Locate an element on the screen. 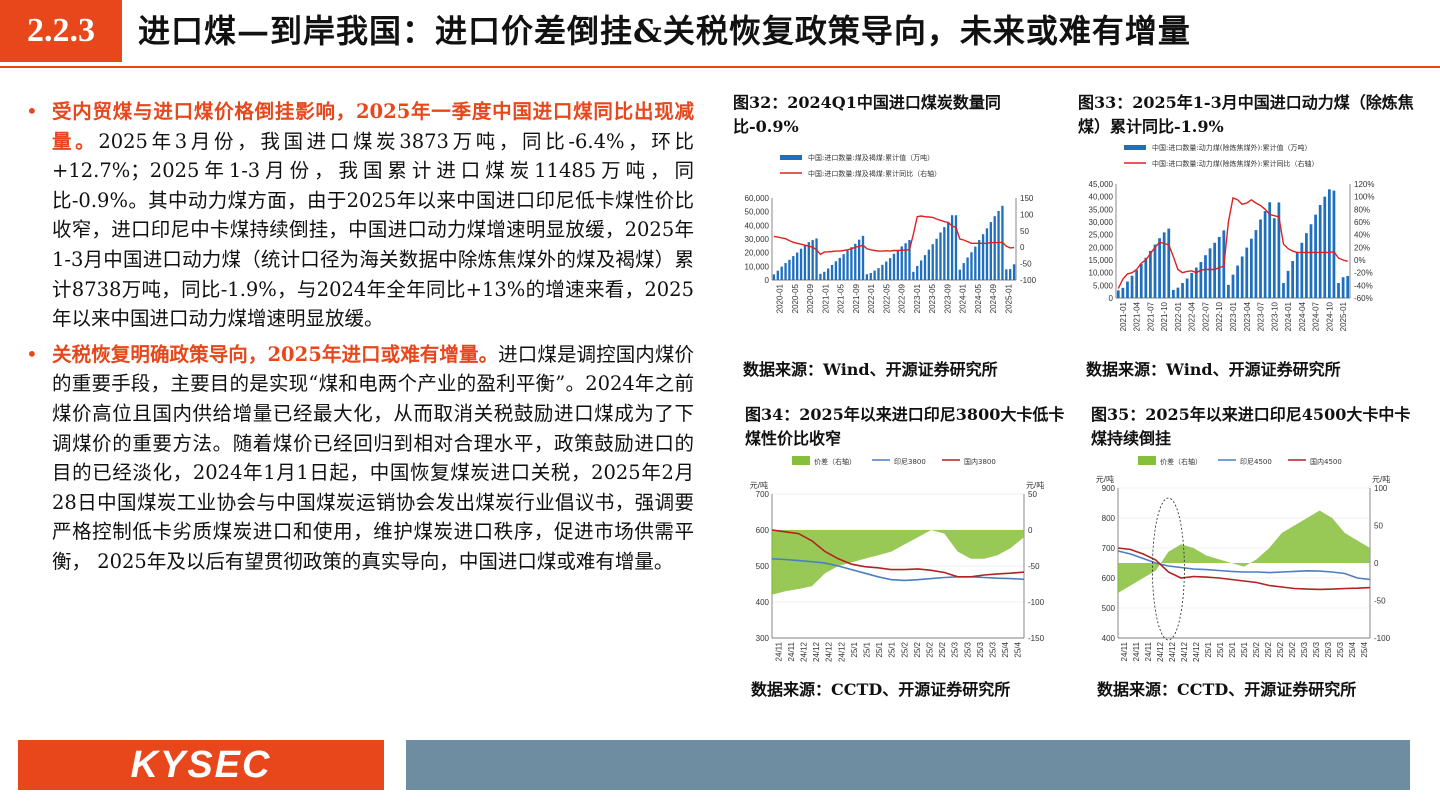  x-tick-label: 2022-07 is located at coordinates (1205, 316).